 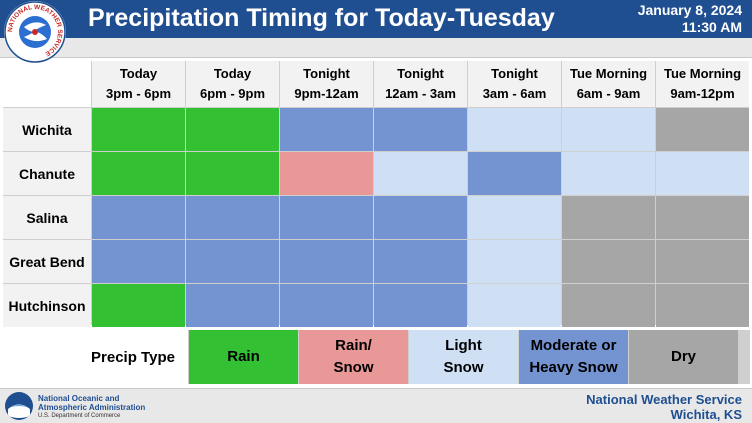 I want to click on column-header: Tue Morning 6am - 9am, so click(x=608, y=84).